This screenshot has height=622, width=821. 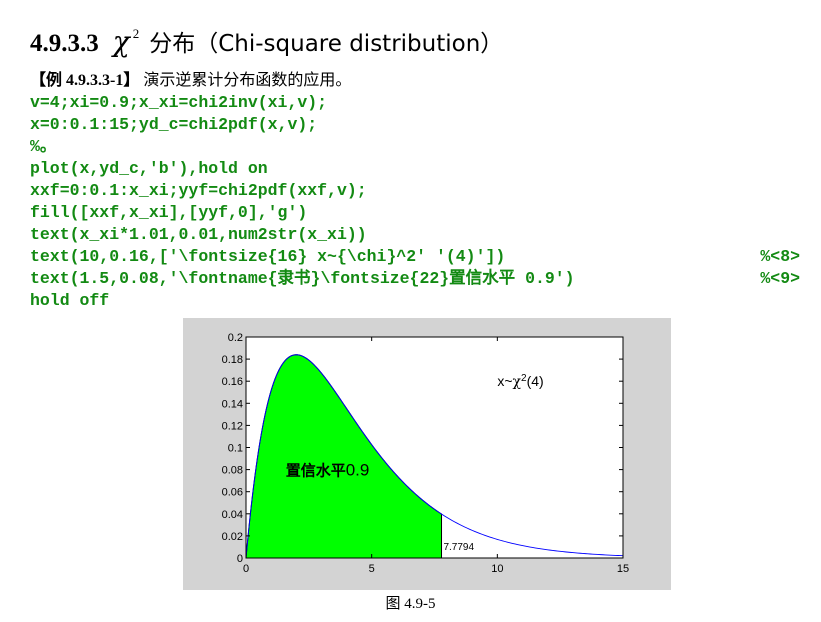 What do you see at coordinates (415, 191) in the screenshot?
I see `code-line: xxf=0:0.1:x_xi;yyf=chi2pdf(xxf,v);` at bounding box center [415, 191].